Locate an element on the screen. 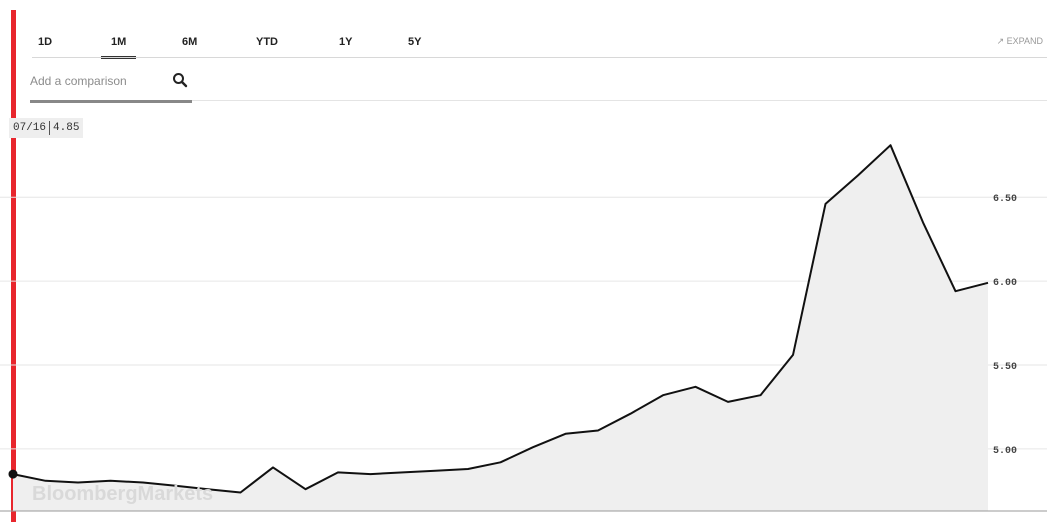 Image resolution: width=1047 pixels, height=522 pixels. watermark: BloombergMarkets is located at coordinates (122, 494).